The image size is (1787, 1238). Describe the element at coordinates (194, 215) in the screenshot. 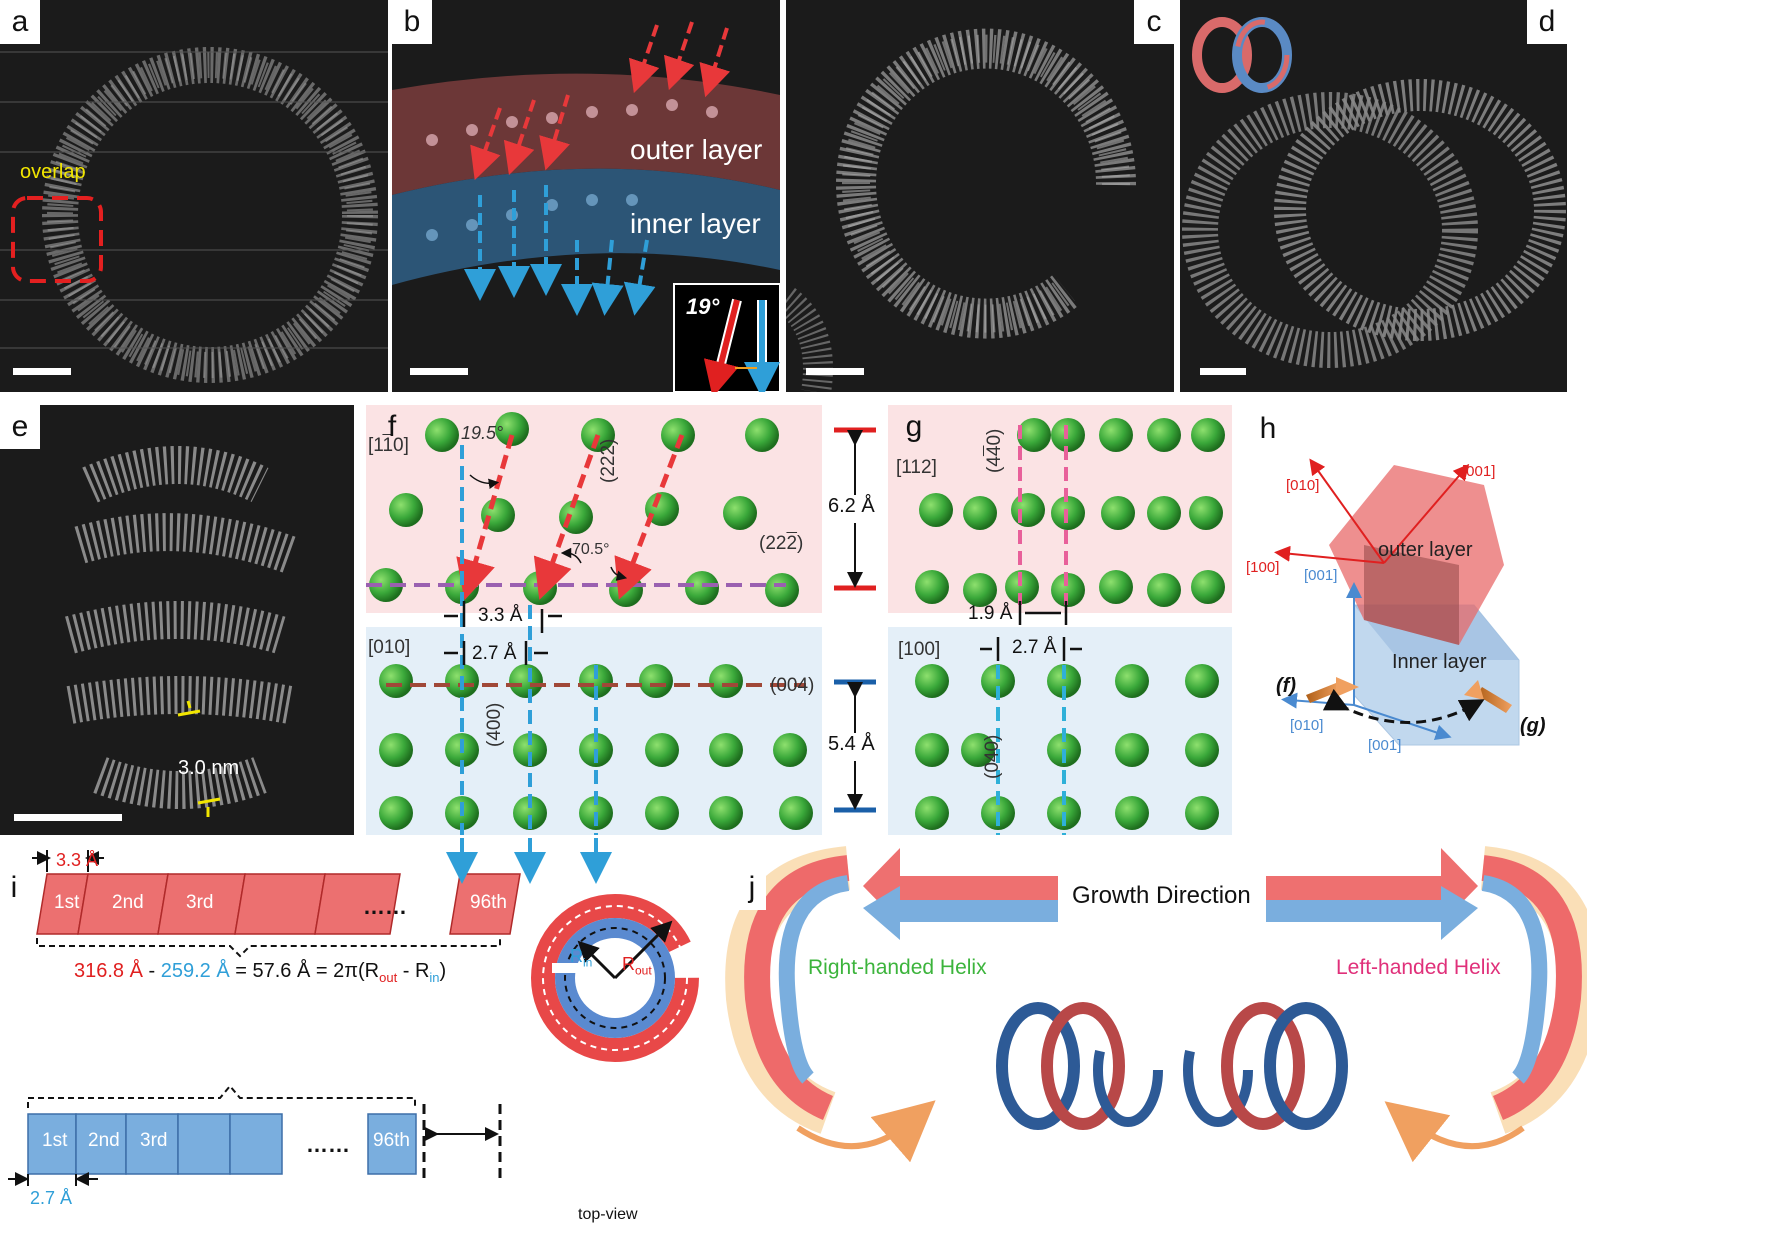

I see `ring-image` at that location.